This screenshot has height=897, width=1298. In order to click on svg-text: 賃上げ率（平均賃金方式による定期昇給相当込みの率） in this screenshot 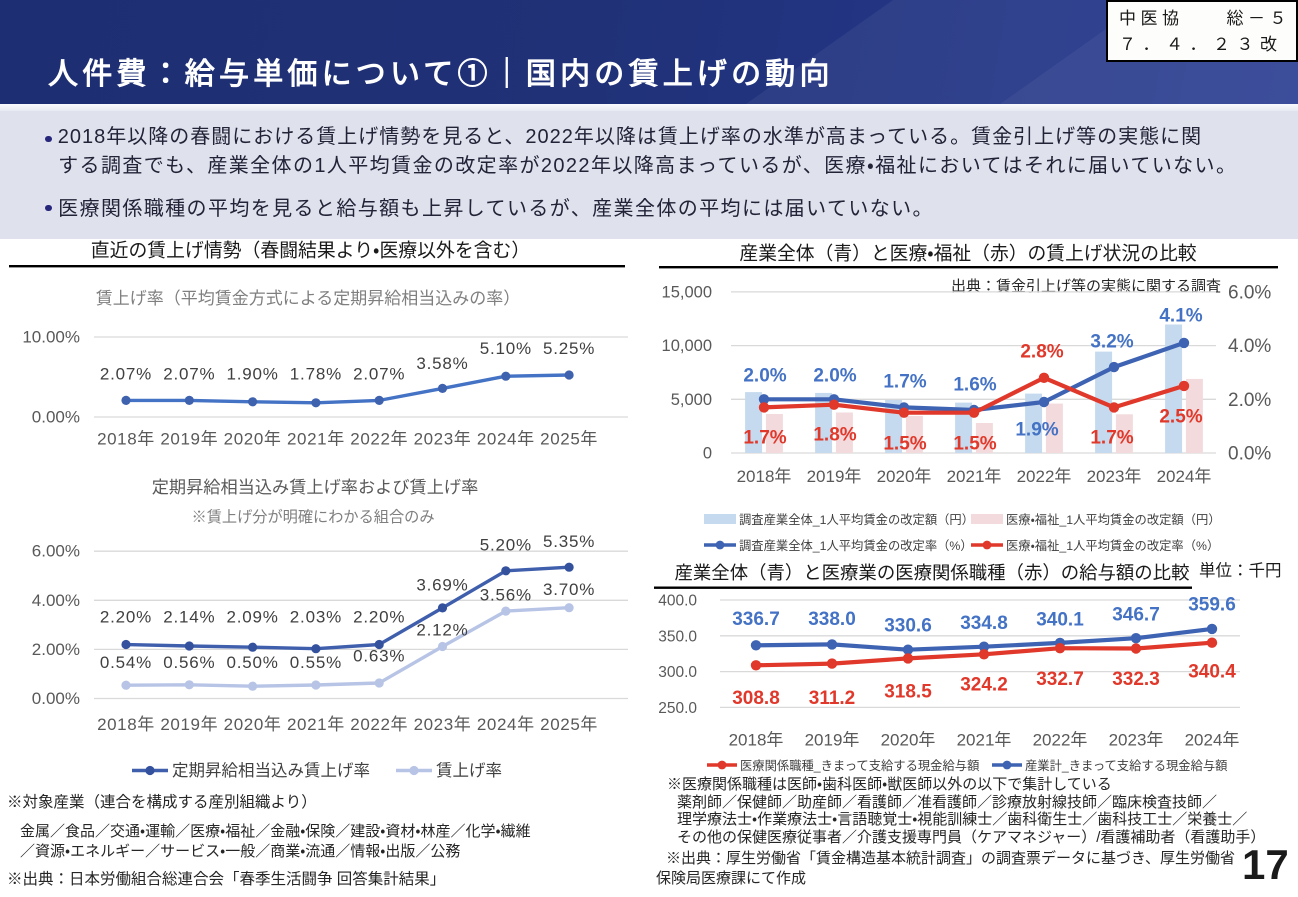, I will do `click(308, 298)`.